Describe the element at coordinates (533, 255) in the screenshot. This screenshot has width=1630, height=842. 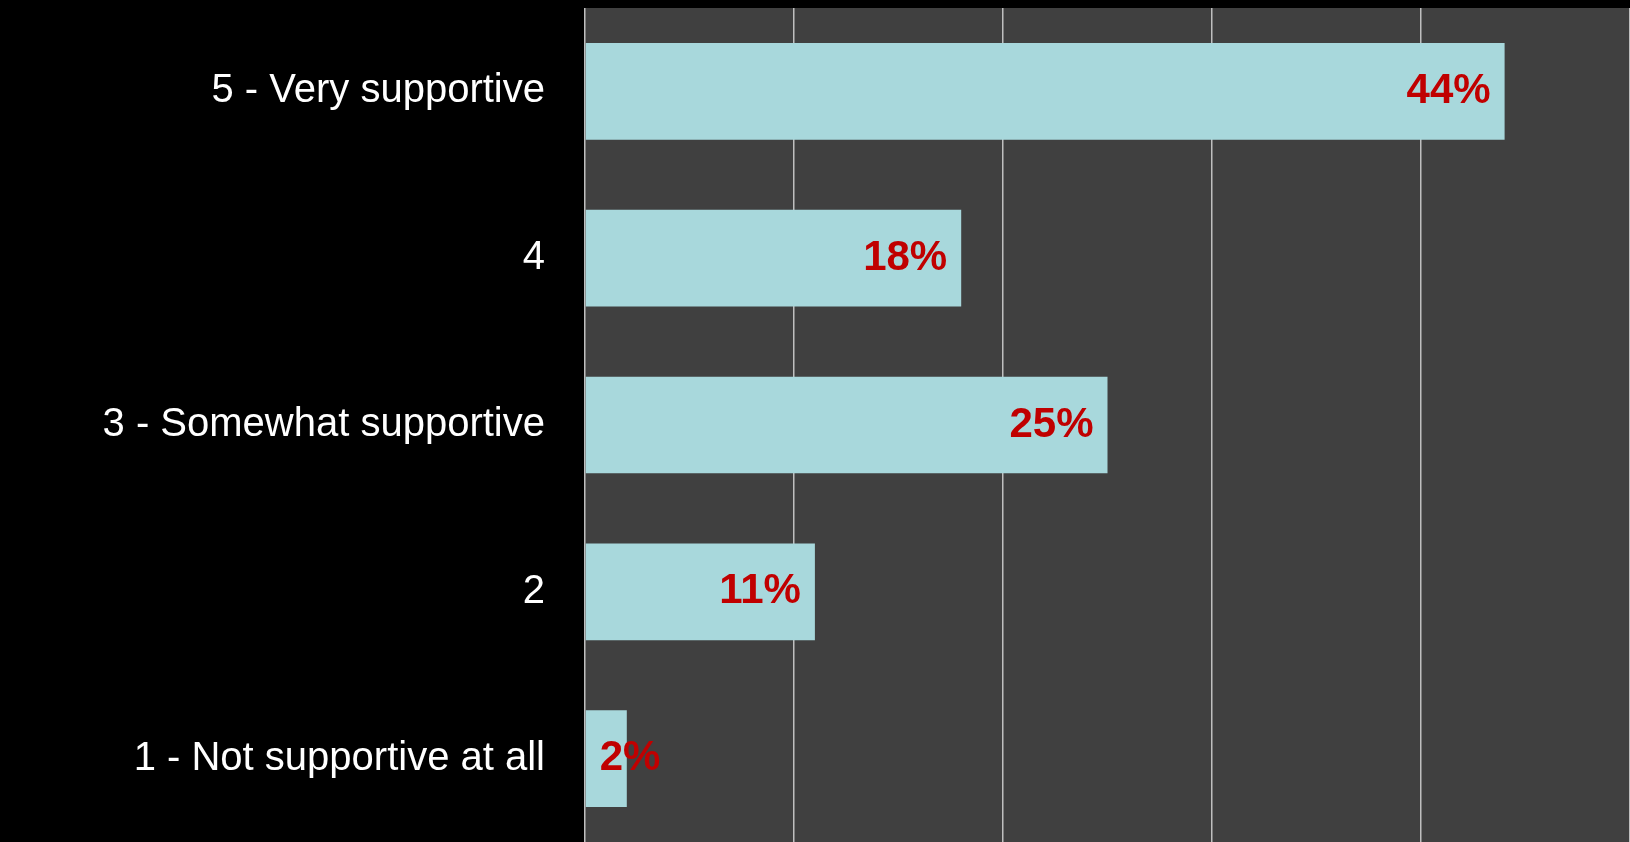
I see `y-tick-label: 4` at that location.